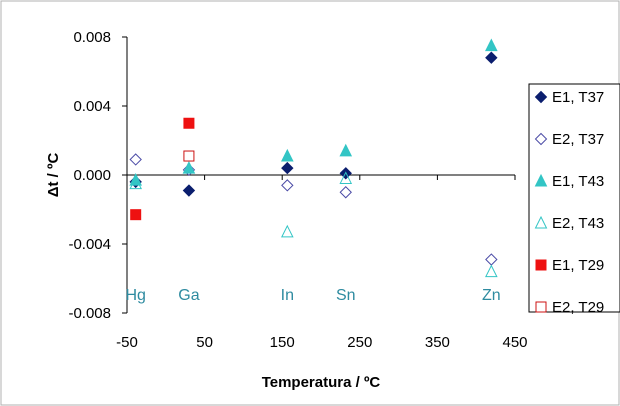 The image size is (620, 406). Describe the element at coordinates (282, 342) in the screenshot. I see `x-tick-label: 150` at that location.